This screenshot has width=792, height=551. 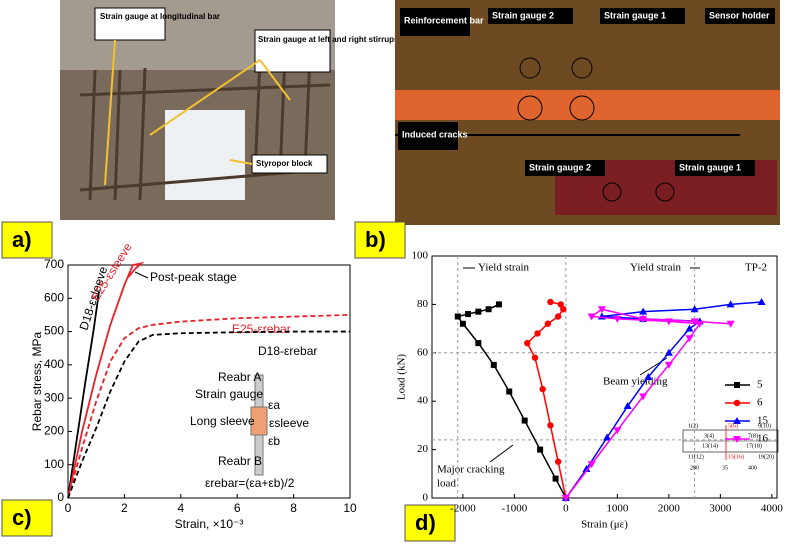 What do you see at coordinates (766, 456) in the screenshot?
I see `inset-label: 19(20)` at bounding box center [766, 456].